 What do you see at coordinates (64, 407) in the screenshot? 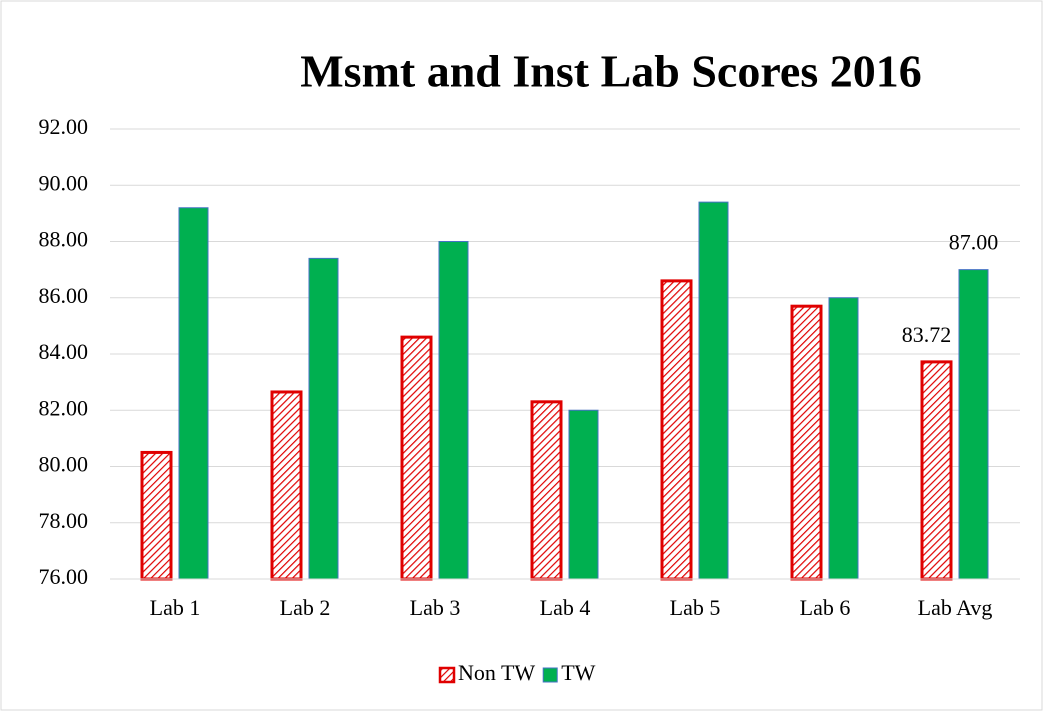
I see `y-tick-label: 82.00` at bounding box center [64, 407].